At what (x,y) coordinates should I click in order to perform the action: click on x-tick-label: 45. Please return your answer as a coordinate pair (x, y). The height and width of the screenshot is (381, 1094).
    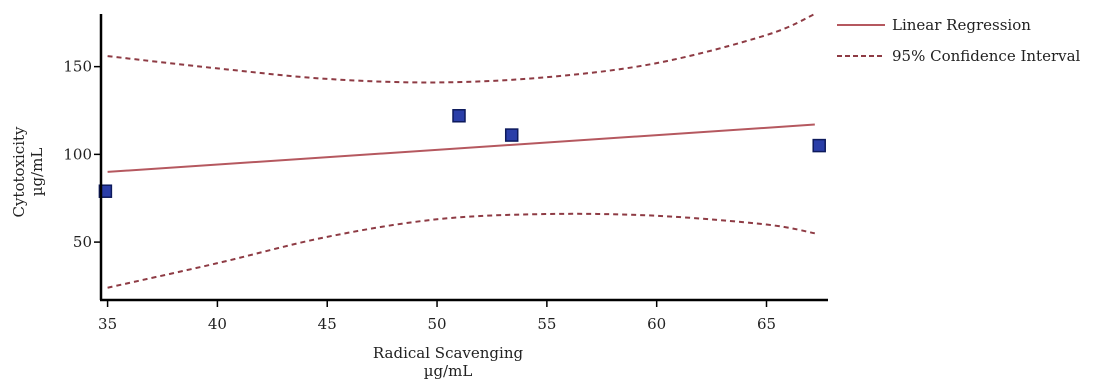
    Looking at the image, I should click on (327, 324).